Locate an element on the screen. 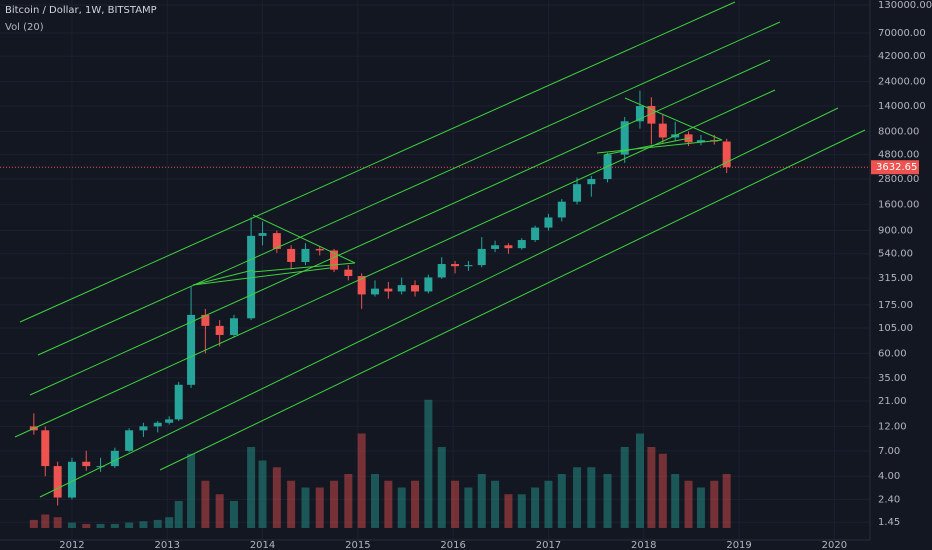 The image size is (932, 550). x-tick-label: 2017 is located at coordinates (548, 545).